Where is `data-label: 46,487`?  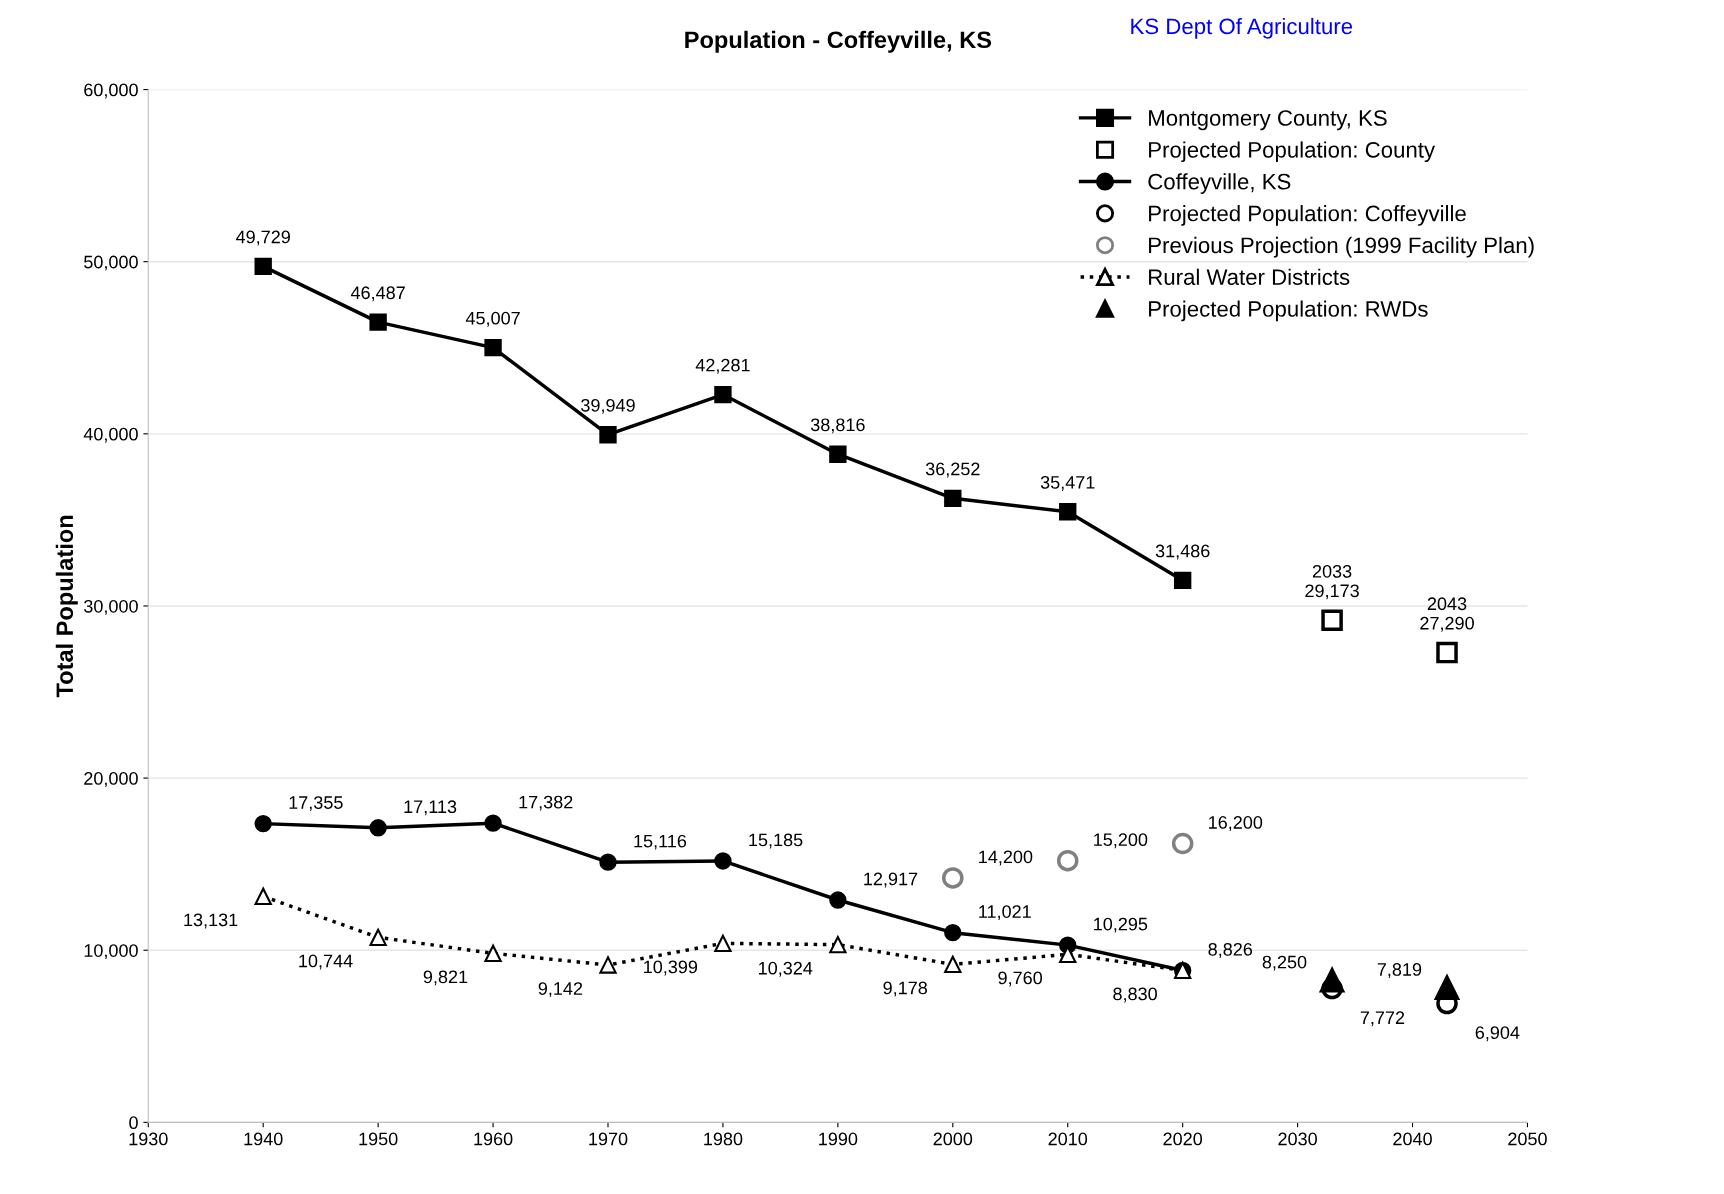
data-label: 46,487 is located at coordinates (377, 294).